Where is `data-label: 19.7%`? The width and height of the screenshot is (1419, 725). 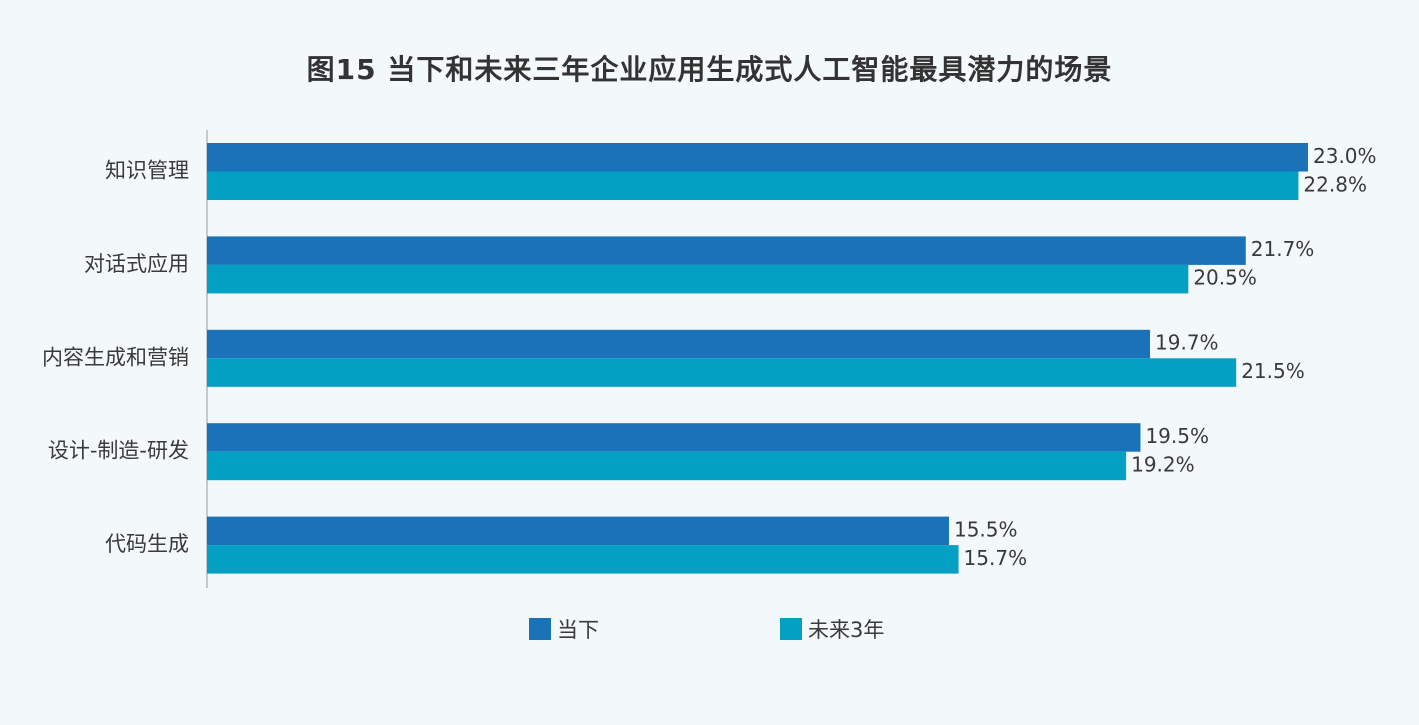 data-label: 19.7% is located at coordinates (1187, 343).